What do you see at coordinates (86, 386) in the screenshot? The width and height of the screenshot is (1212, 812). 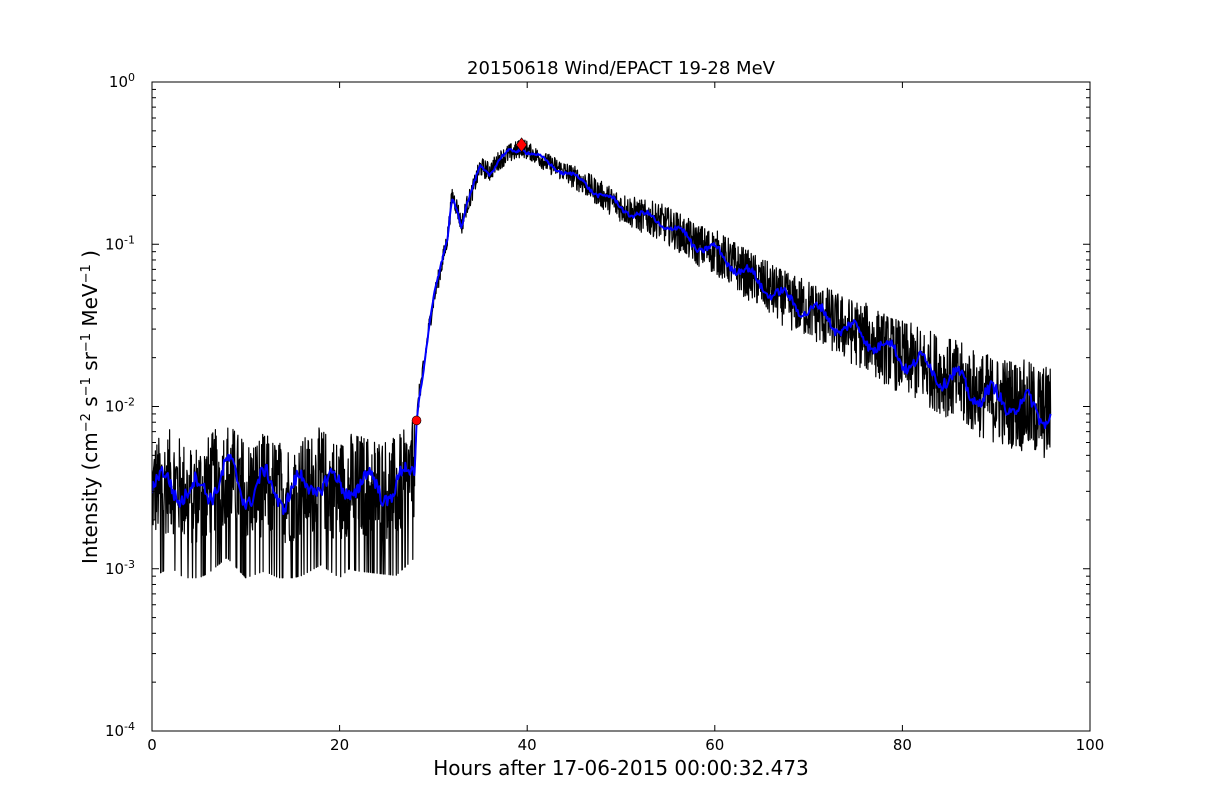 I see `y-label-exp-2: −1` at bounding box center [86, 386].